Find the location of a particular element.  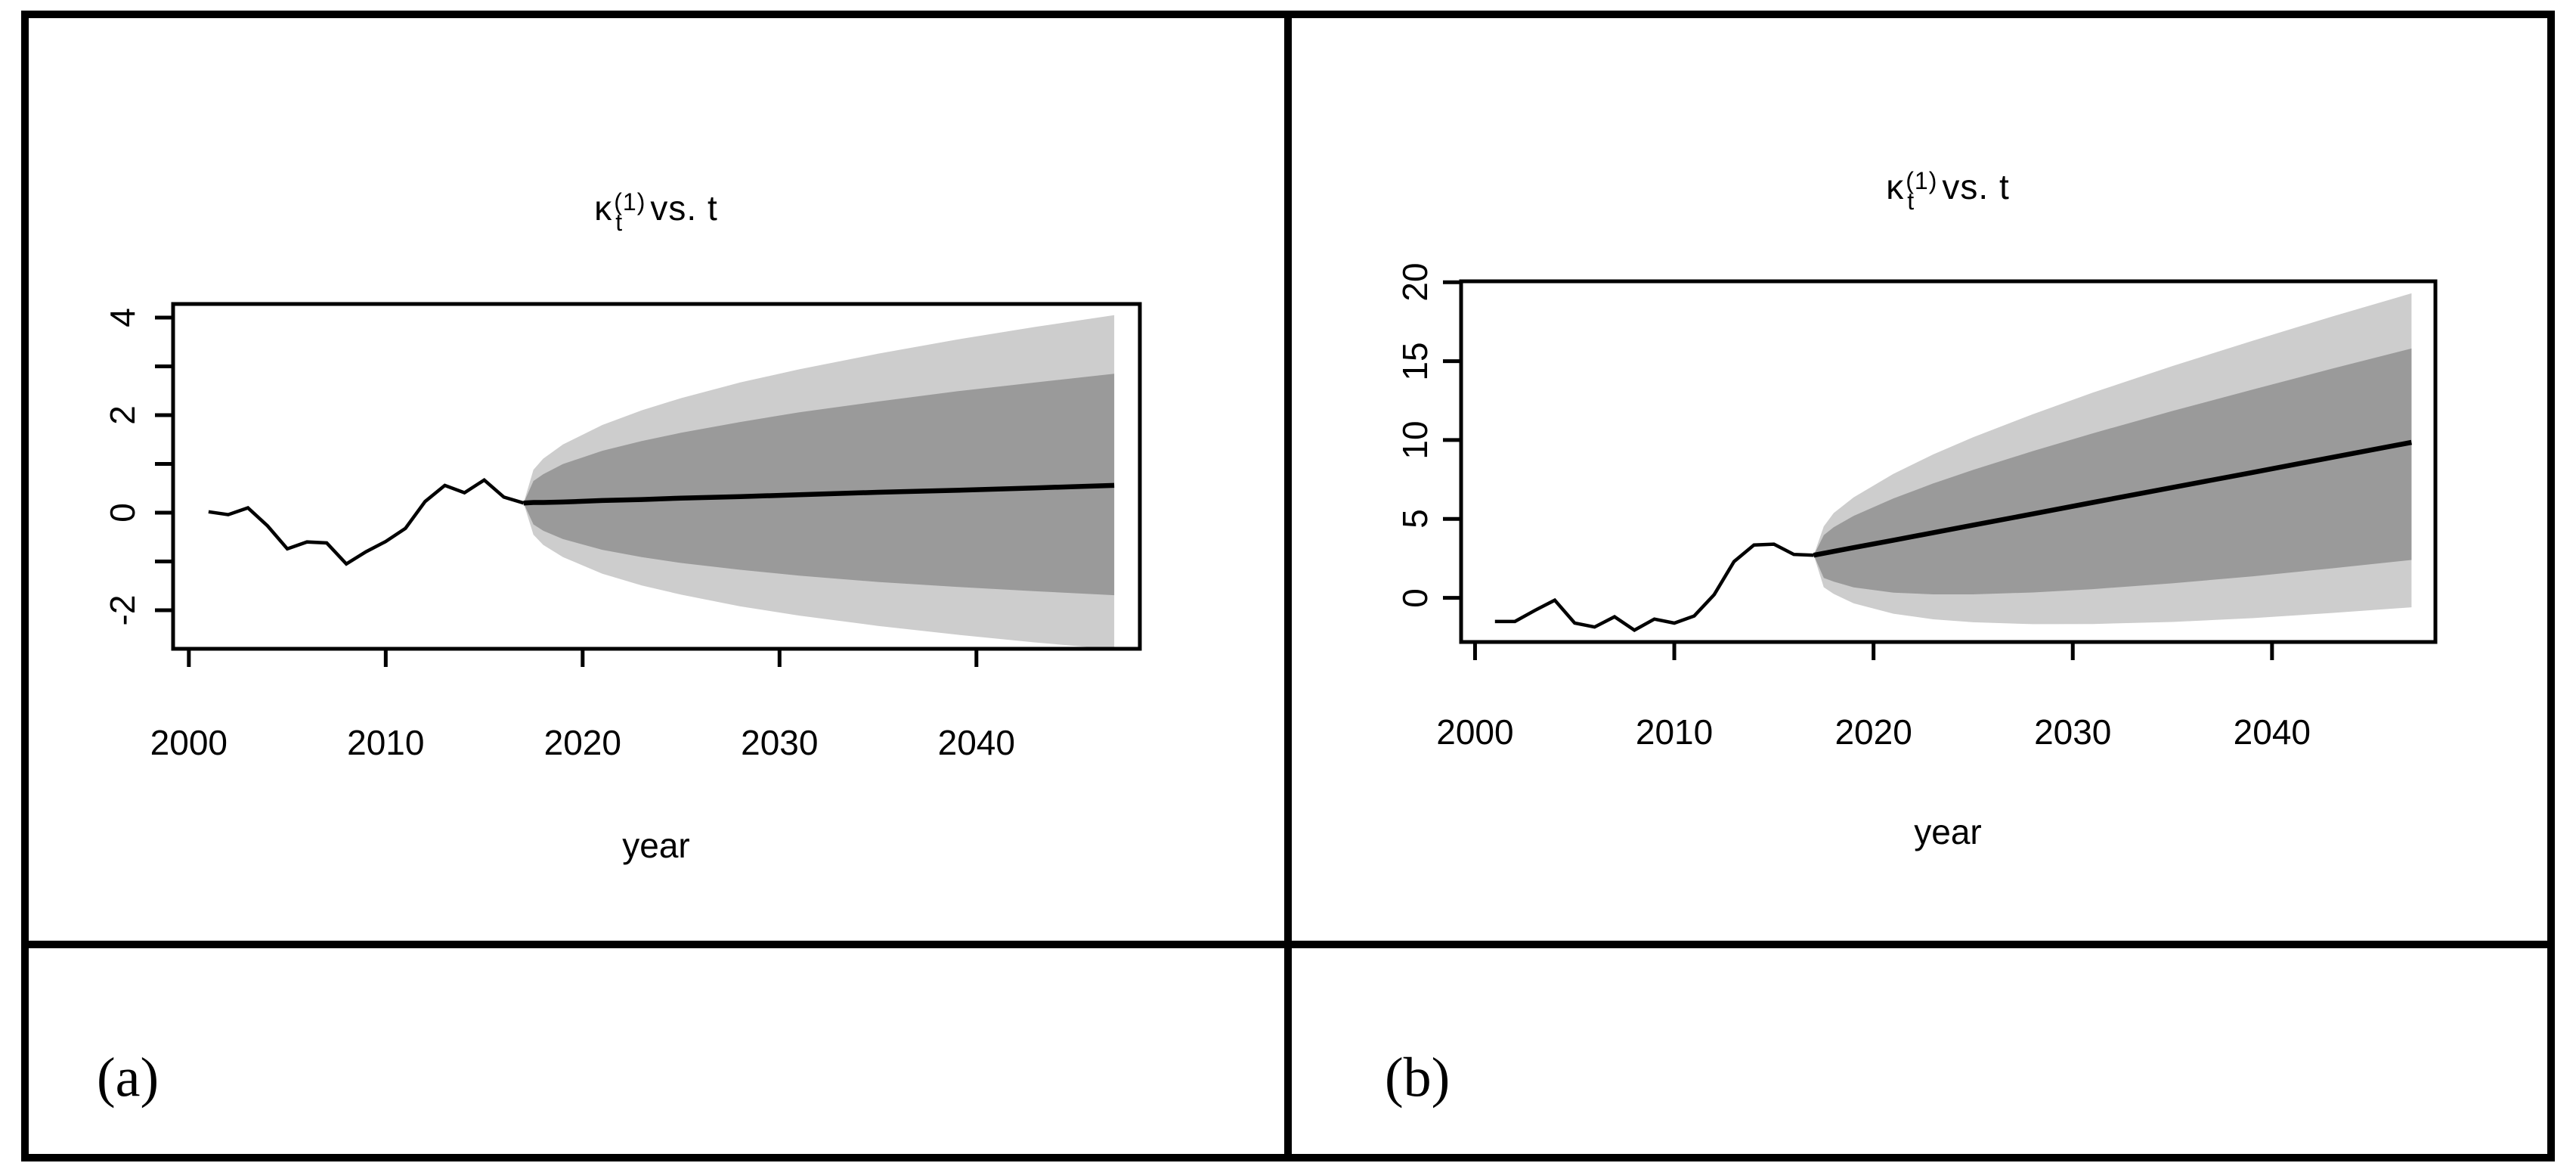

panel-b-x-tick-label: 2010 is located at coordinates (1674, 732).